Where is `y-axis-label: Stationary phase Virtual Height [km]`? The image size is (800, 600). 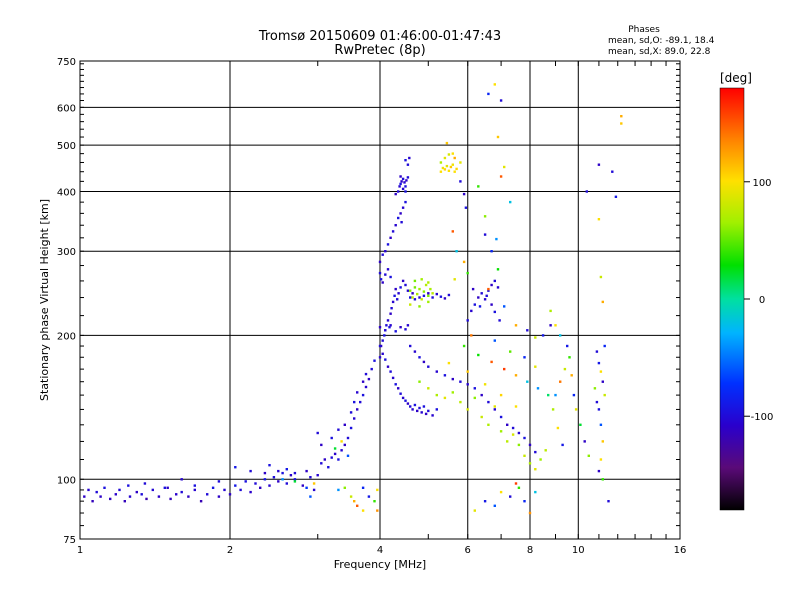 y-axis-label: Stationary phase Virtual Height [km] is located at coordinates (44, 300).